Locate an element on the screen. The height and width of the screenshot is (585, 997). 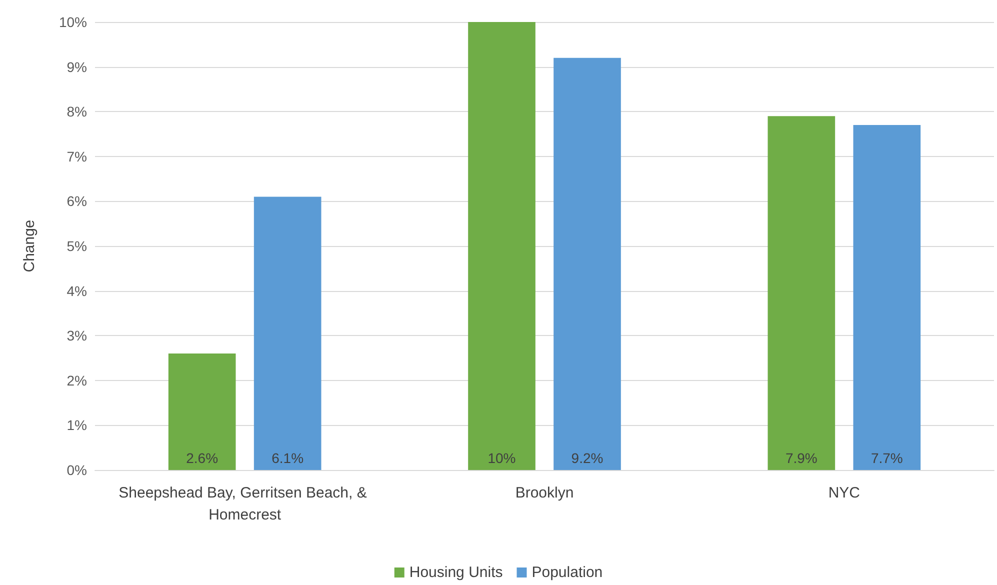
data-label: 6.1% is located at coordinates (288, 458).